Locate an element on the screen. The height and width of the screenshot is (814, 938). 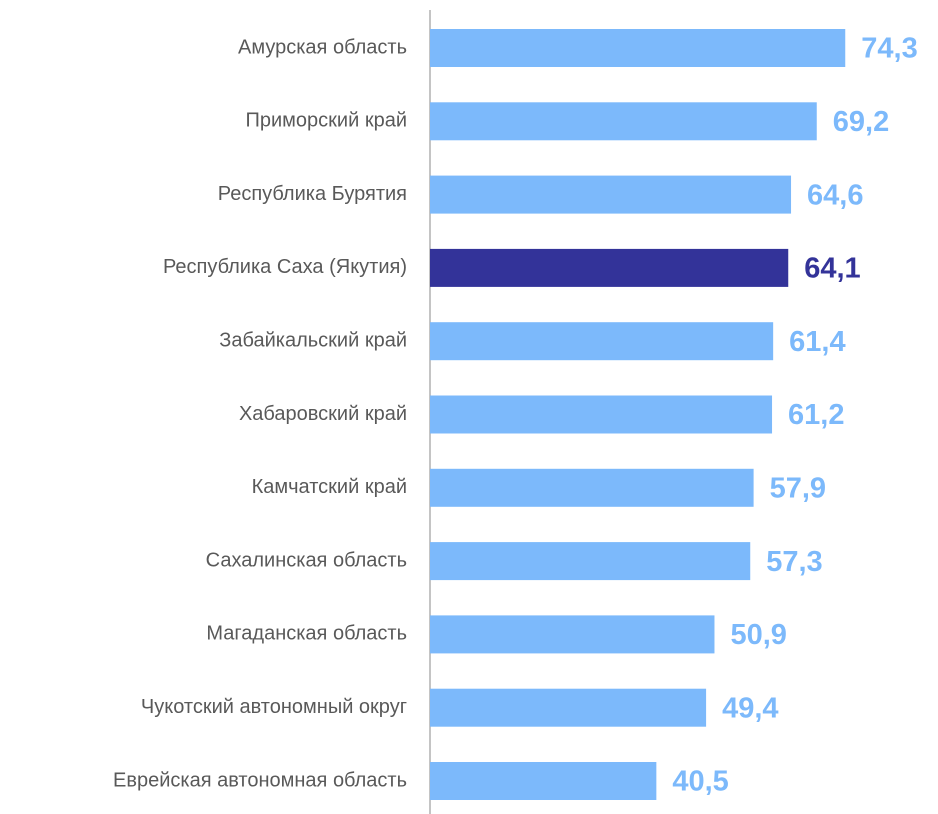
category-label: Хабаровский край is located at coordinates (323, 414).